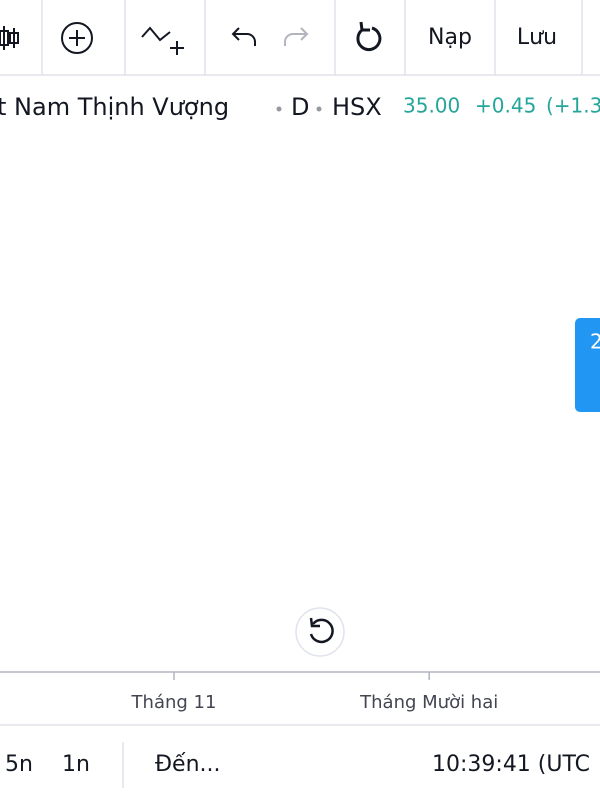 The height and width of the screenshot is (800, 600). Describe the element at coordinates (505, 106) in the screenshot. I see `price-change: +0.45` at that location.